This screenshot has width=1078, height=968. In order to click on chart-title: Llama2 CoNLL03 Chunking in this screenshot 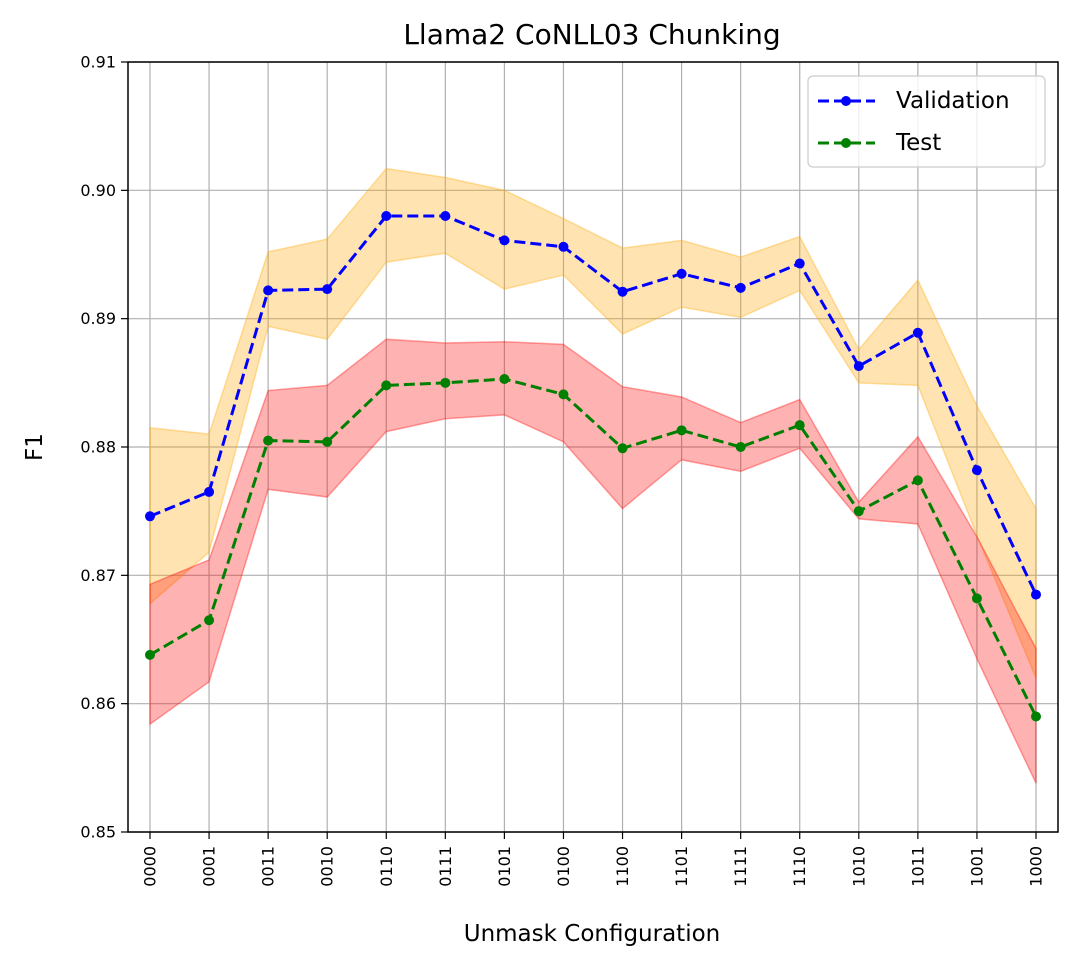, I will do `click(591, 34)`.